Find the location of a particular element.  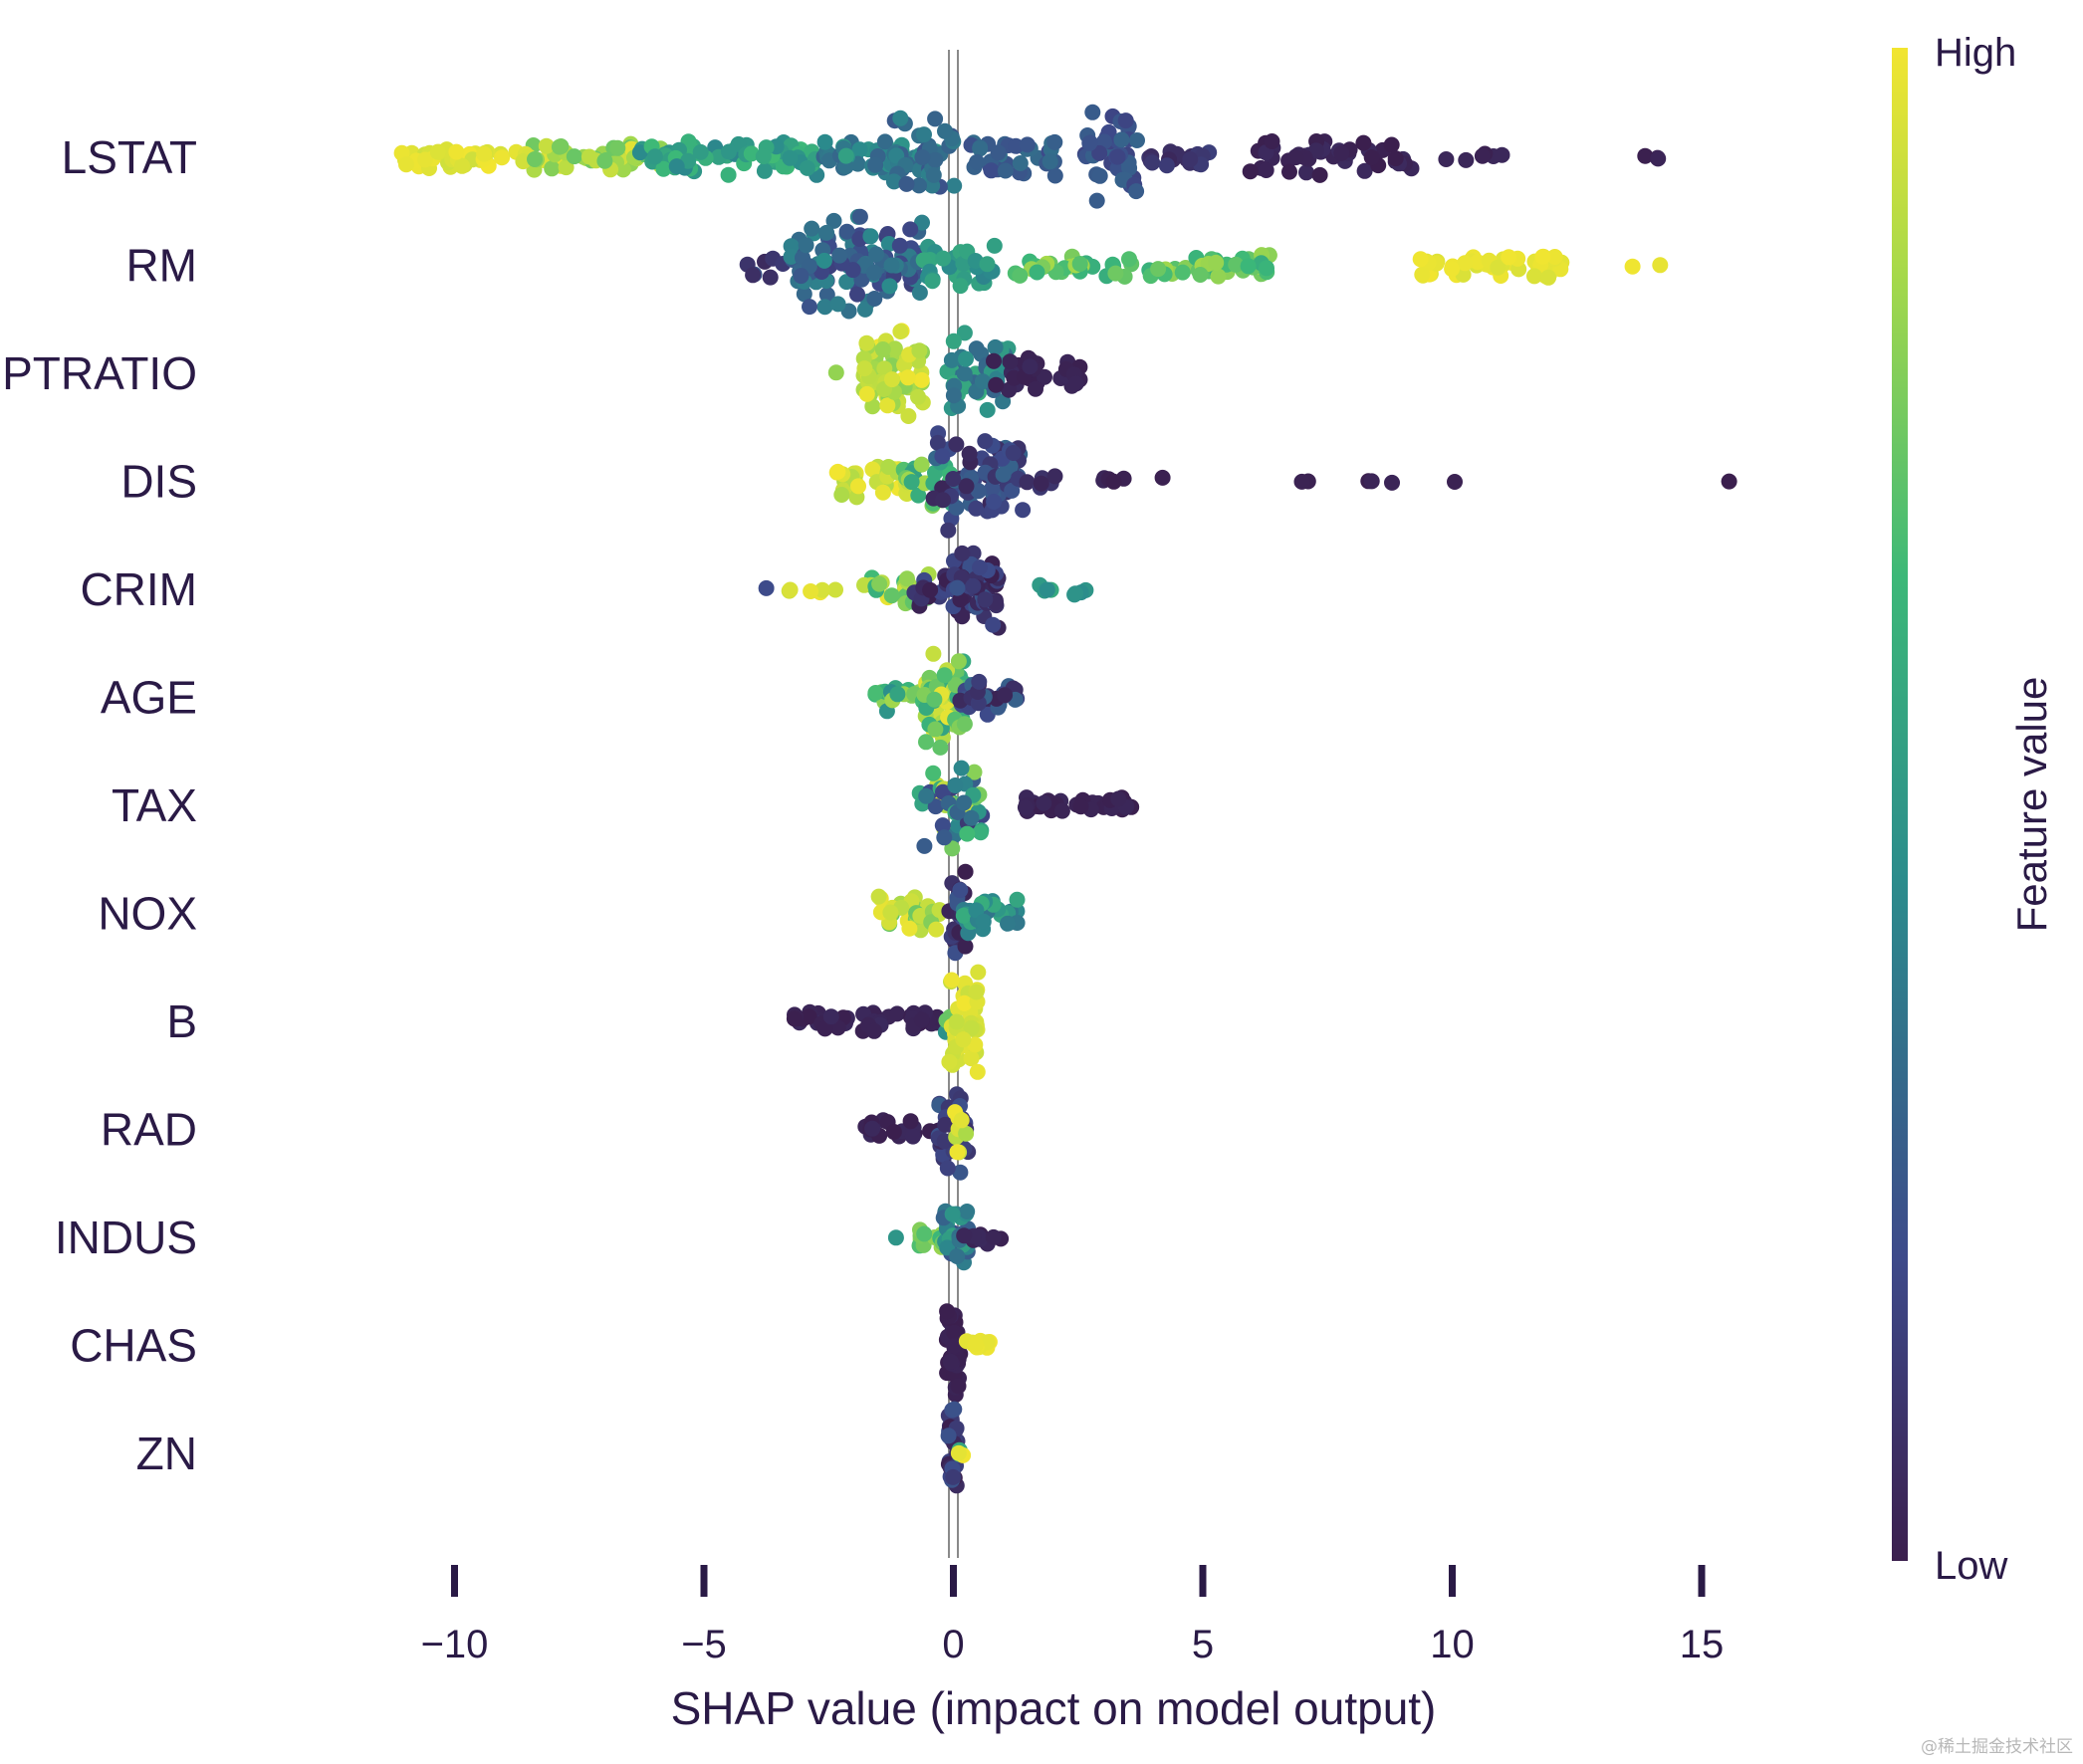

x-tick-label: 0 is located at coordinates (953, 1644).